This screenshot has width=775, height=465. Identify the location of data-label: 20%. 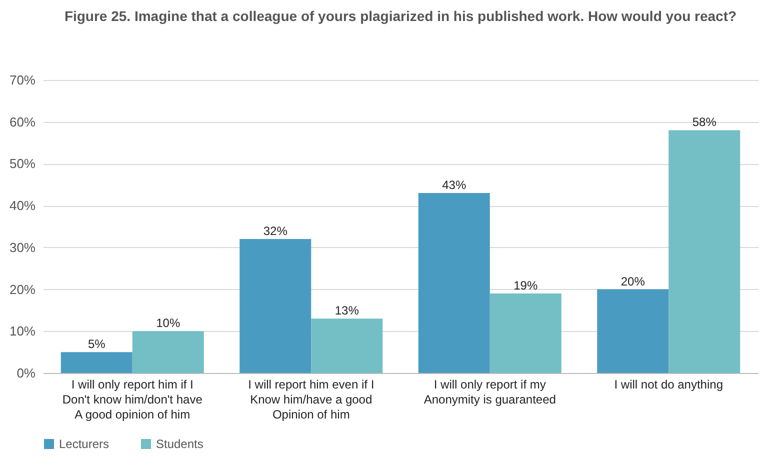
(633, 281).